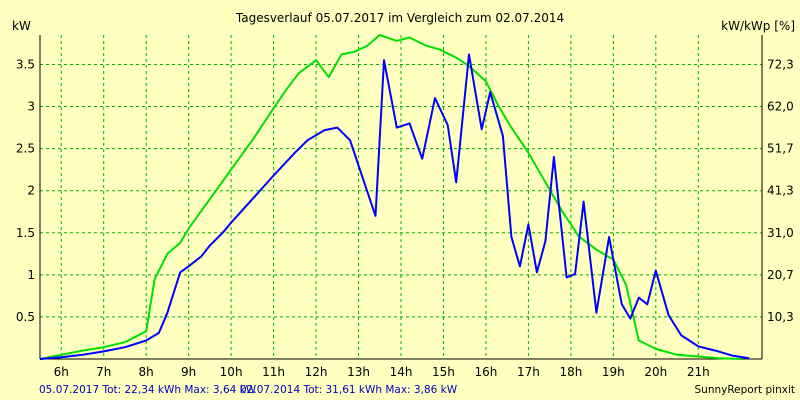 Image resolution: width=800 pixels, height=400 pixels. Describe the element at coordinates (655, 372) in the screenshot. I see `x-tick: 20h` at that location.